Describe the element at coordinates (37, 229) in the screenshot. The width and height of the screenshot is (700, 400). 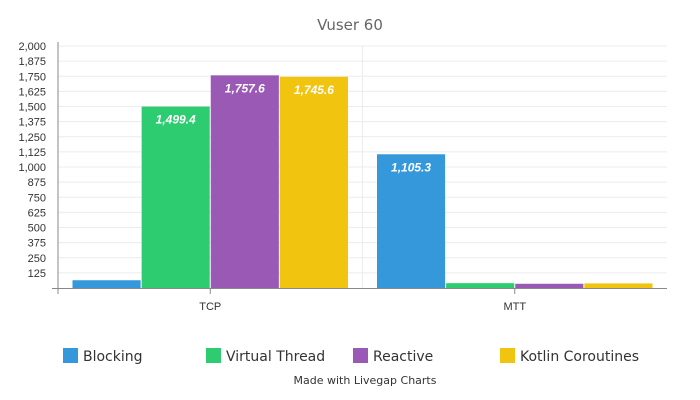
I see `y-tick-label: 500` at that location.